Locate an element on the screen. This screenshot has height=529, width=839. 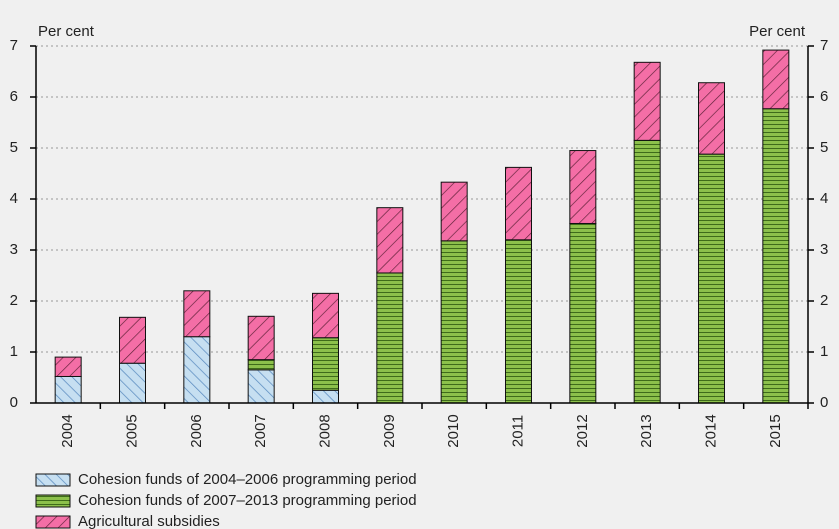
x-tick-label: 2008 is located at coordinates (324, 430).